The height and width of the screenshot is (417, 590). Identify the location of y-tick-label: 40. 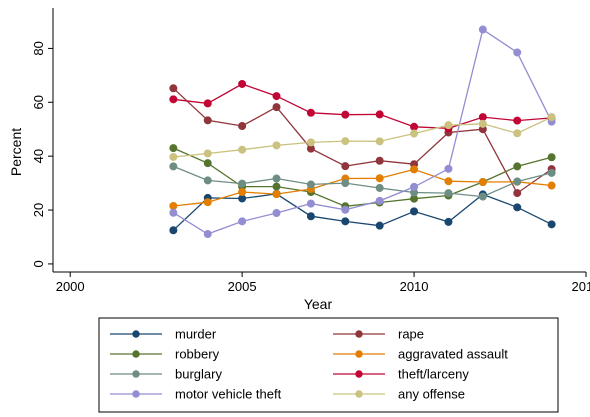
(38, 156).